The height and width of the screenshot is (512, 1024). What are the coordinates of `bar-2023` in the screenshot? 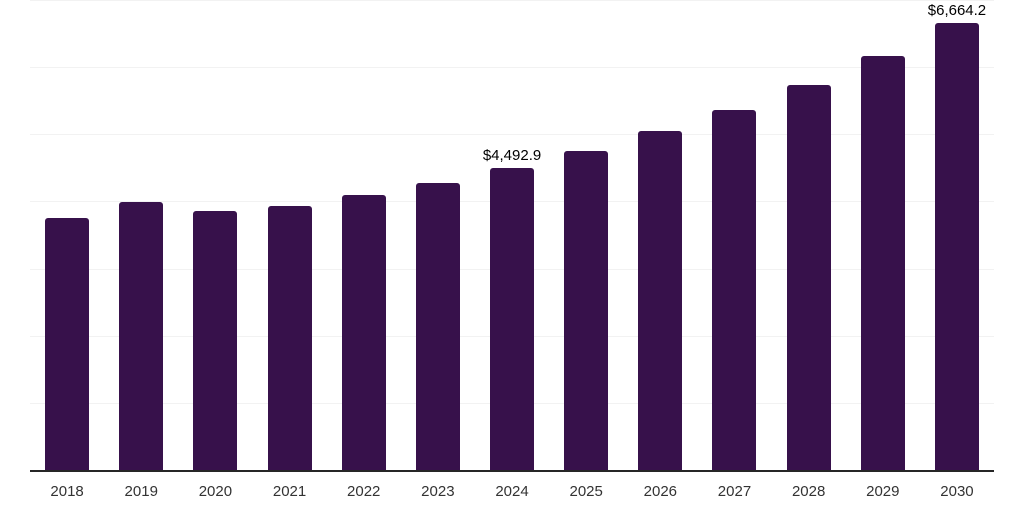 It's located at (437, 326).